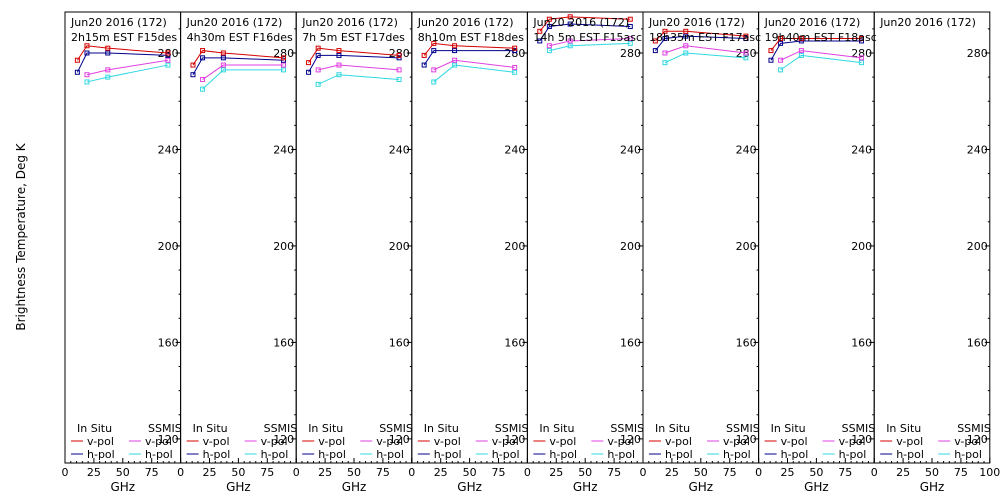 This screenshot has width=1000, height=500. What do you see at coordinates (123, 472) in the screenshot?
I see `x-tick-label: 50` at bounding box center [123, 472].